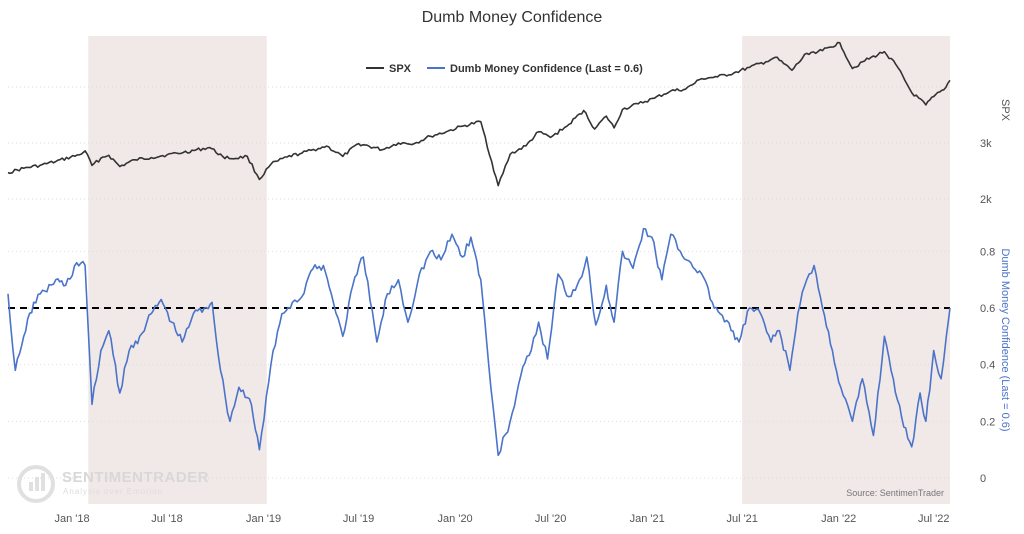  I want to click on spx-axis-title: SPX, so click(1005, 110).